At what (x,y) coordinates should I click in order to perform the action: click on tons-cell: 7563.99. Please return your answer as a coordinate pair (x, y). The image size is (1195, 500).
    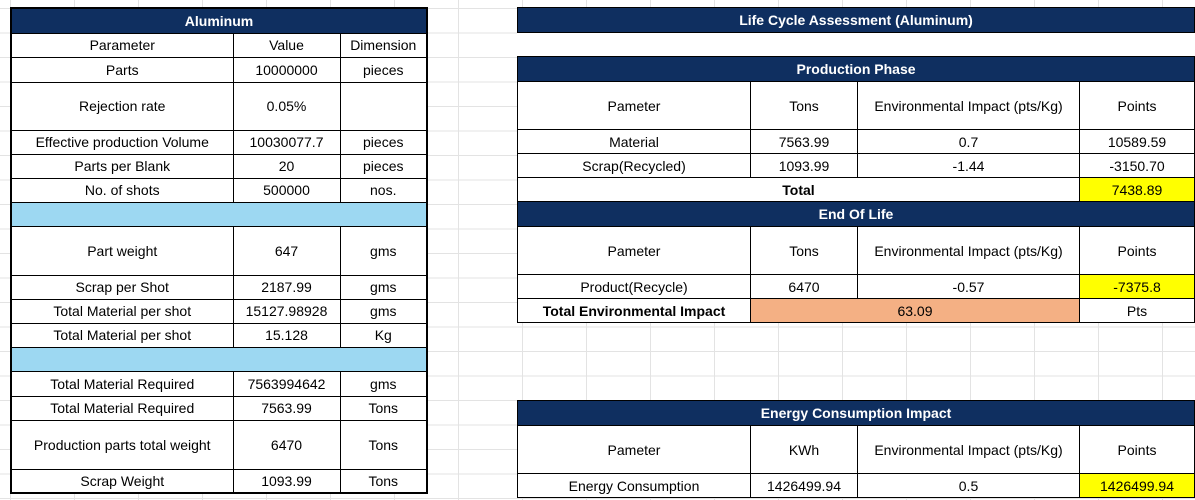
    Looking at the image, I should click on (804, 141).